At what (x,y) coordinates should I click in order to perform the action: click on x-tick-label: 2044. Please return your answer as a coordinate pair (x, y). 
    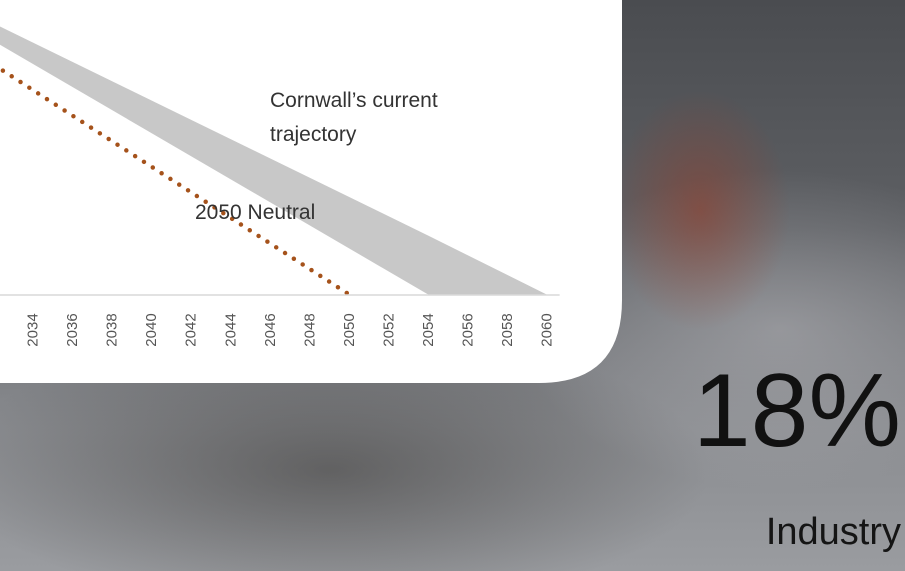
    Looking at the image, I should click on (230, 329).